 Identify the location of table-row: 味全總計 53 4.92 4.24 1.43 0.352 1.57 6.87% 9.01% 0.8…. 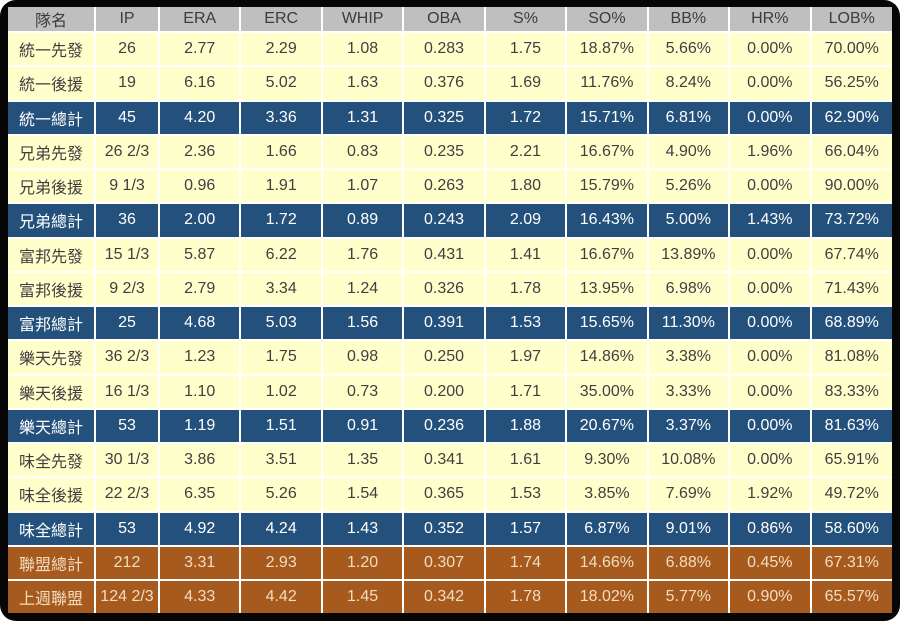
(450, 529).